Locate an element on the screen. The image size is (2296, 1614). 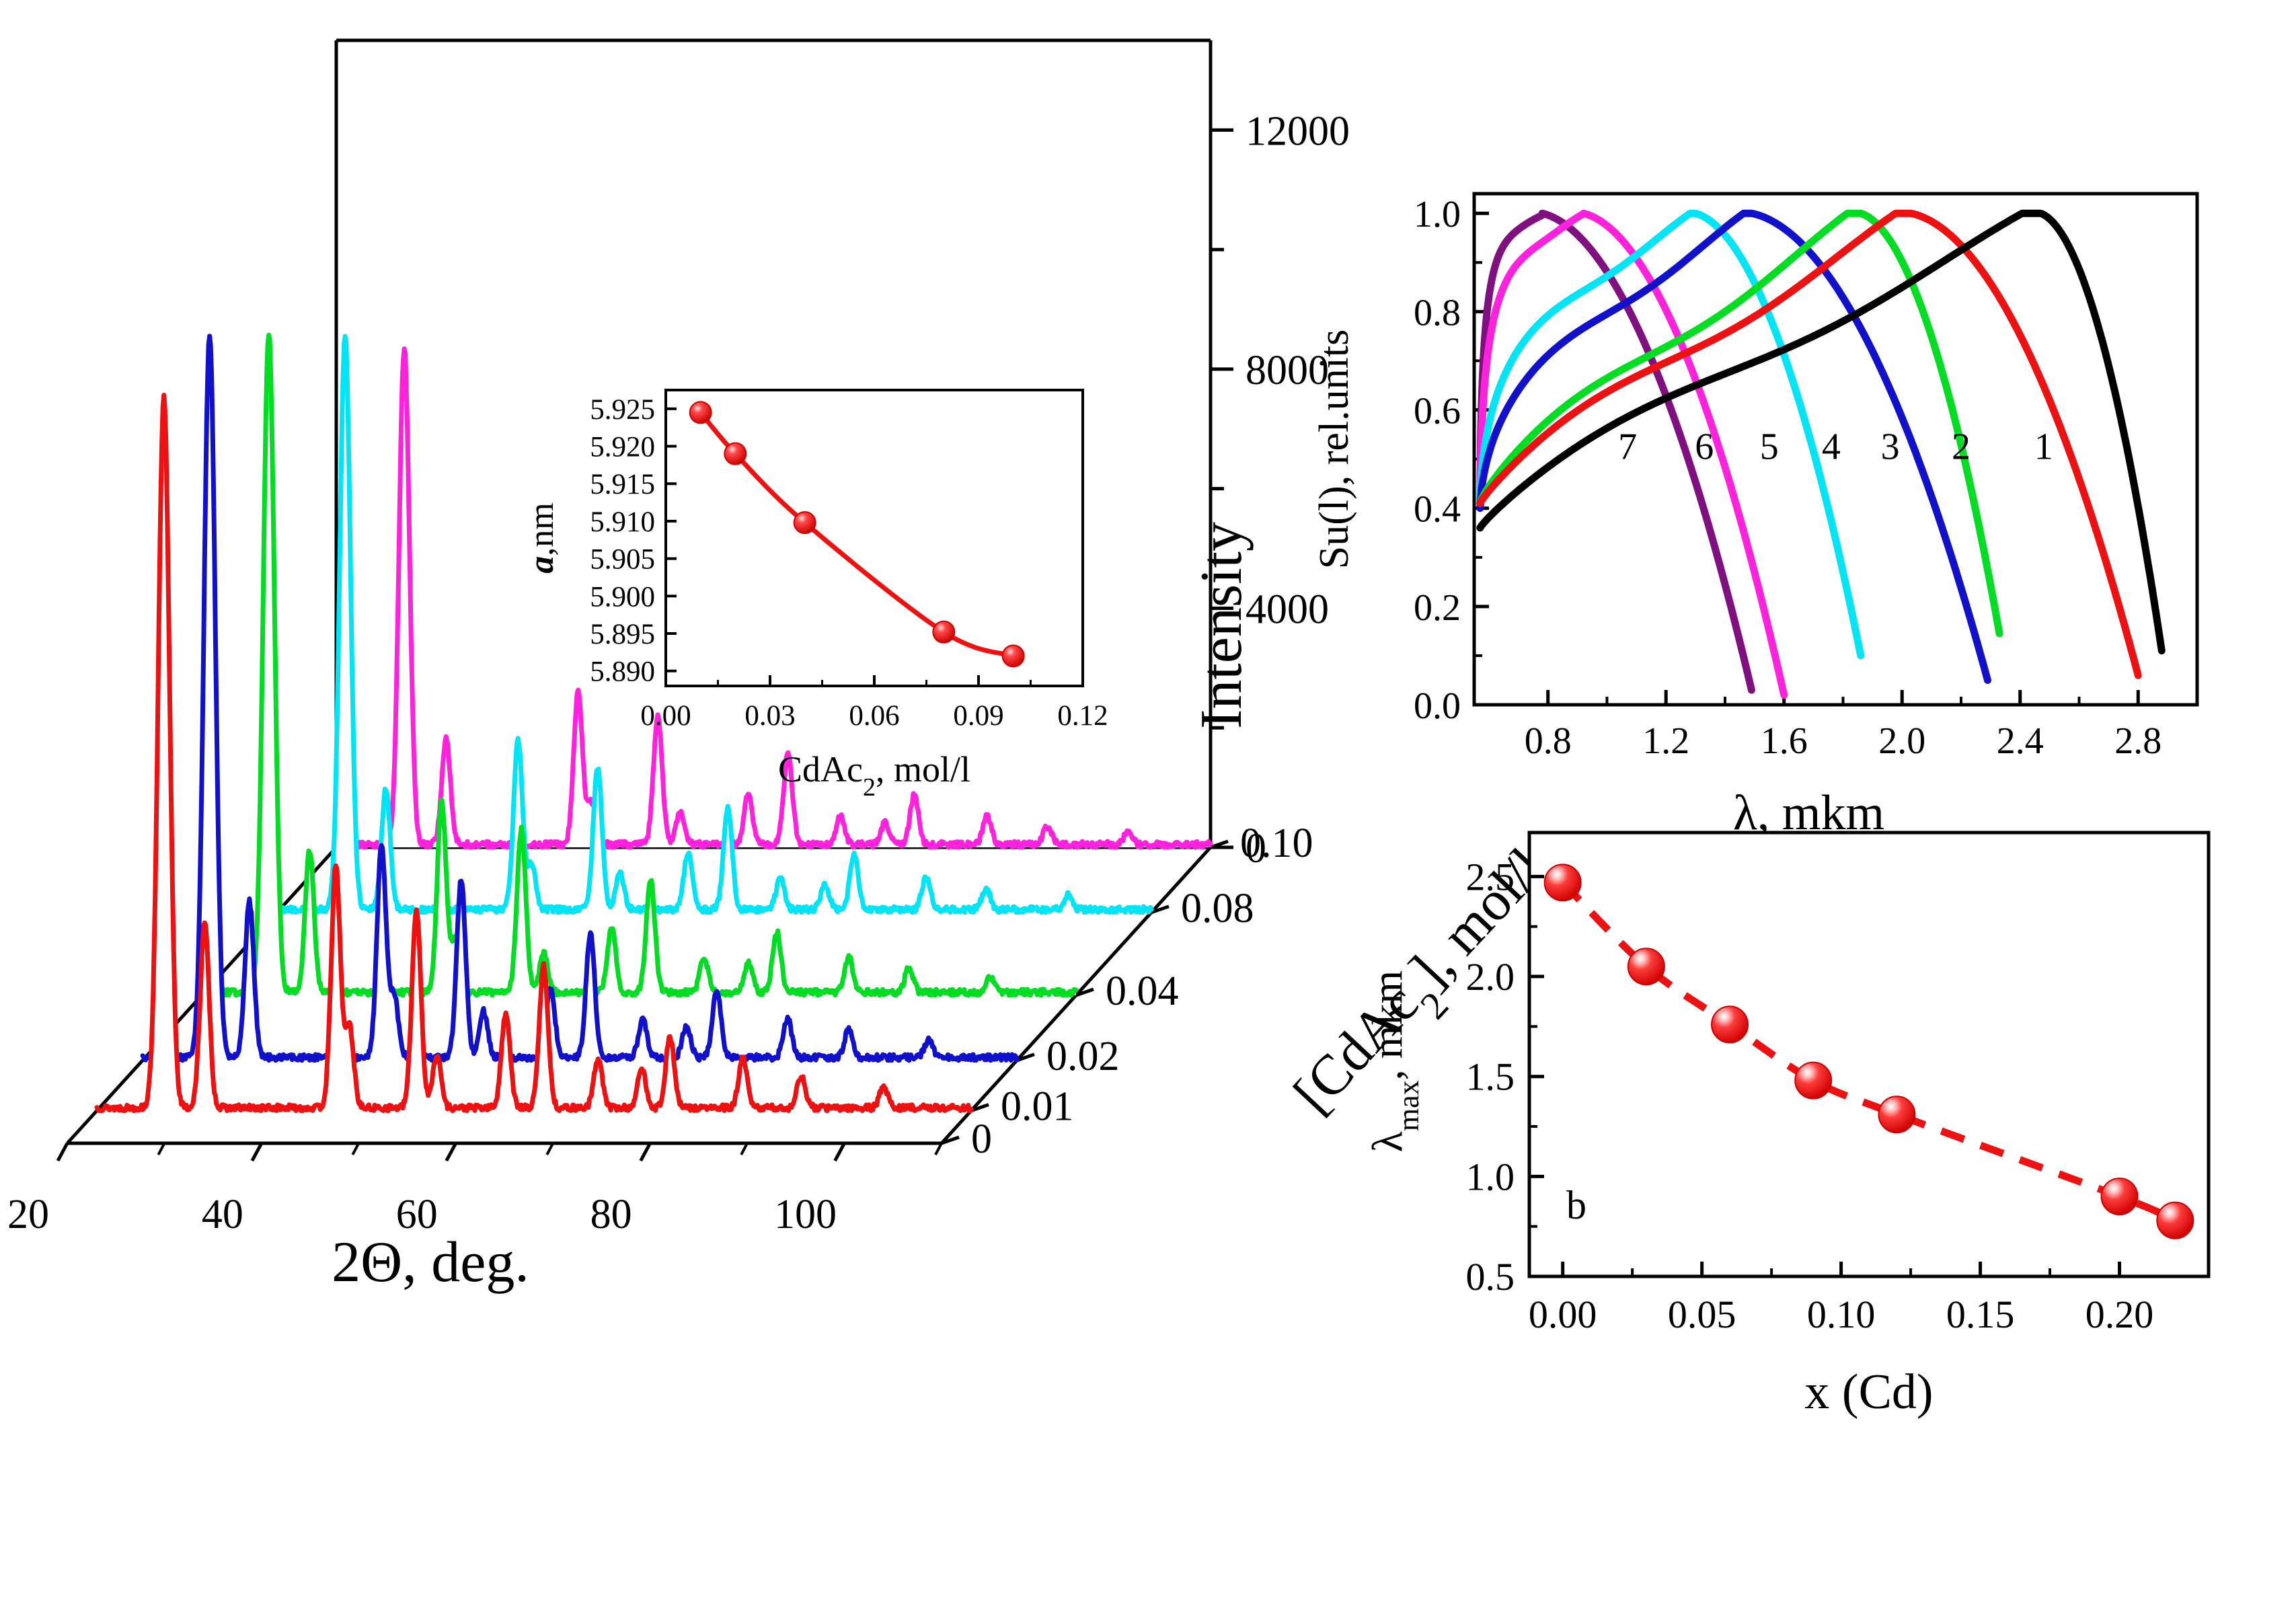
xrd-xtick-label: 100 is located at coordinates (805, 1214).